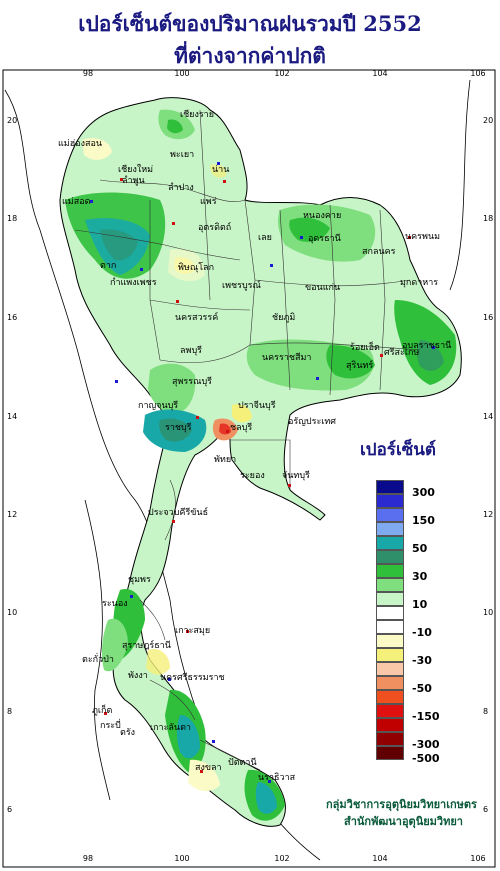  What do you see at coordinates (398, 450) in the screenshot?
I see `legend-title: เปอร์เซ็นต์` at bounding box center [398, 450].